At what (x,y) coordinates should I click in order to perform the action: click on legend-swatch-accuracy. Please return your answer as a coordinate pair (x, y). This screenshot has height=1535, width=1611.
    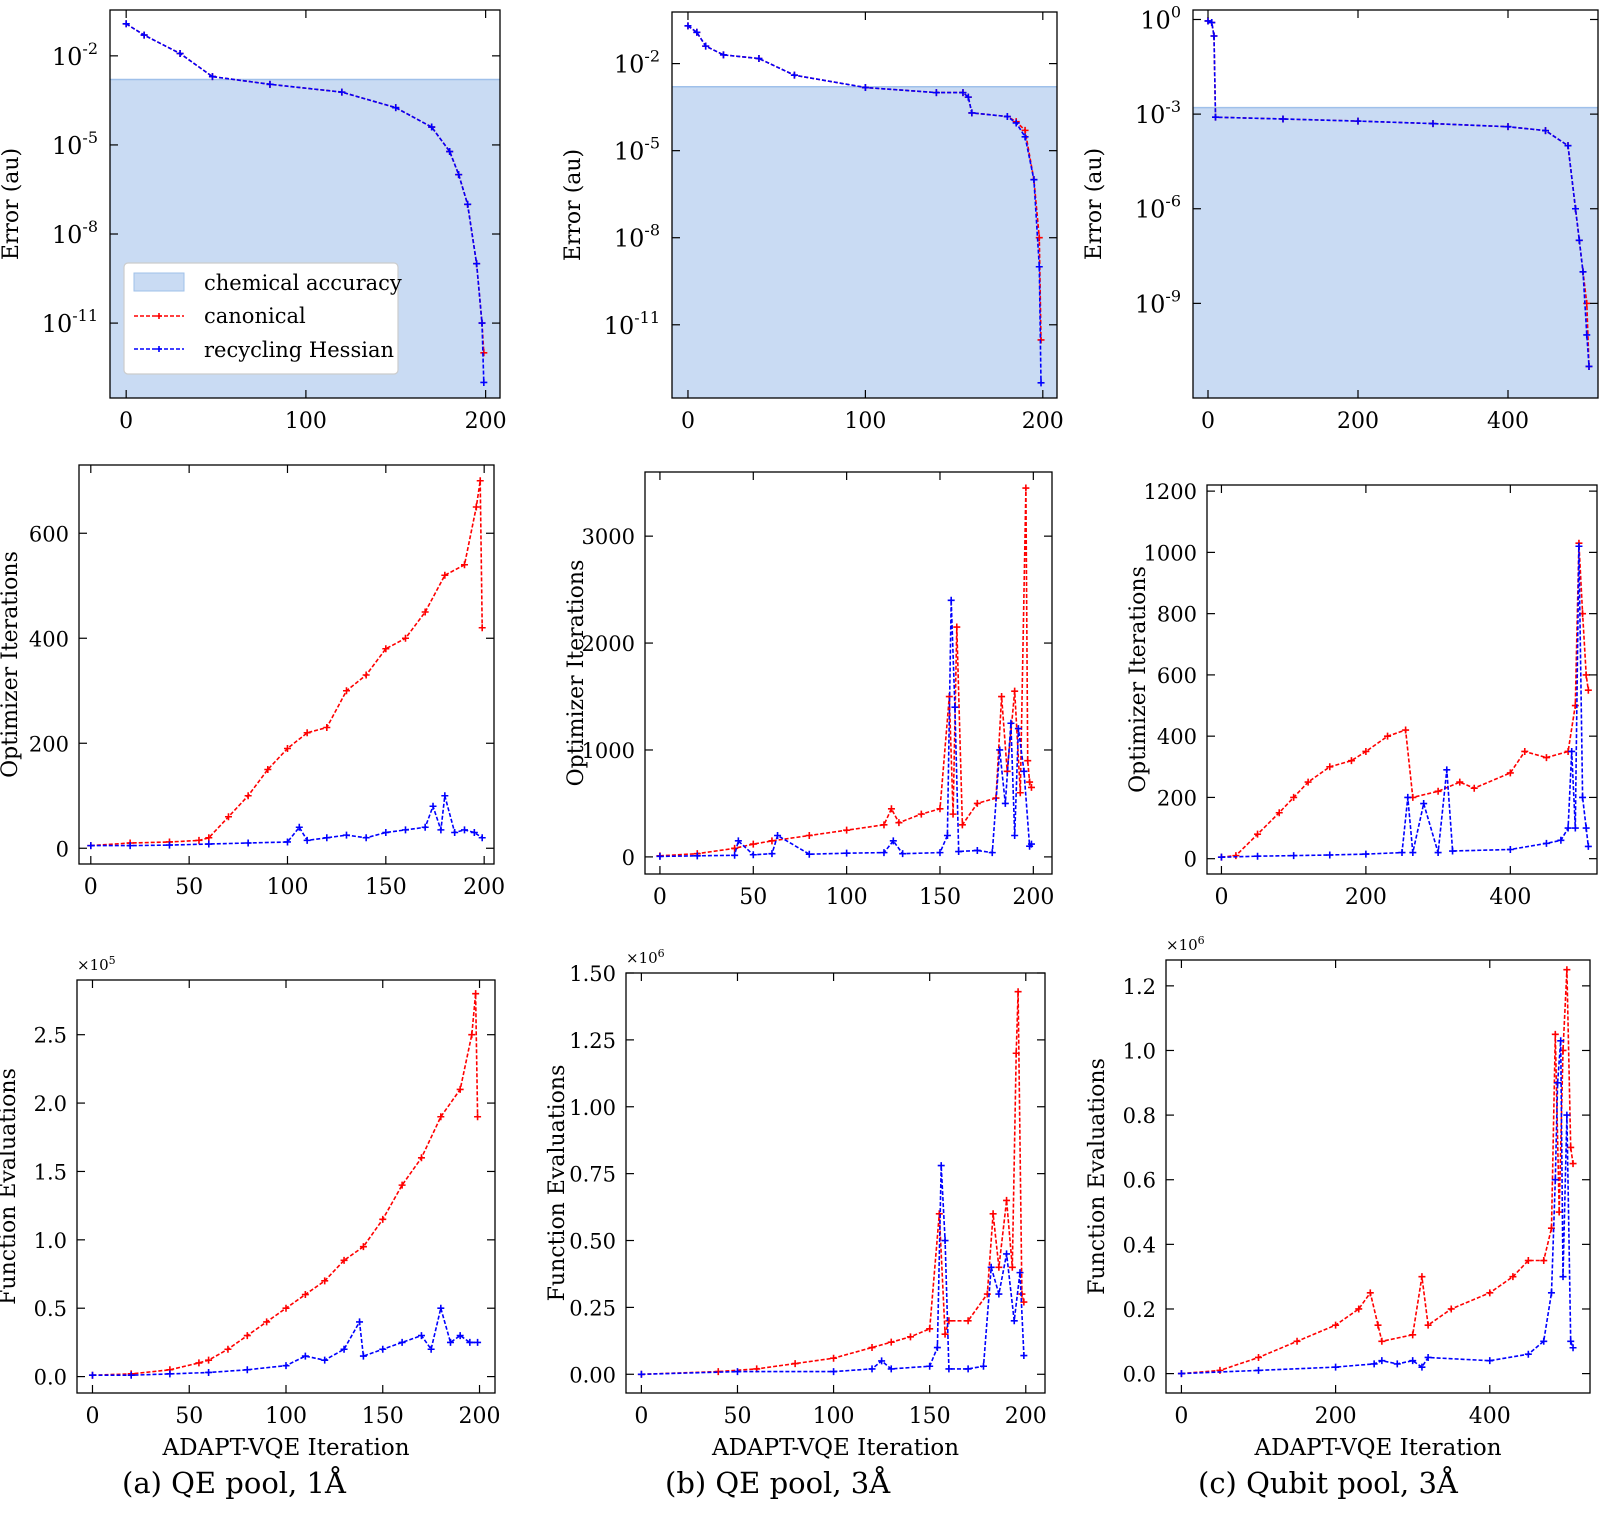
    Looking at the image, I should click on (159, 282).